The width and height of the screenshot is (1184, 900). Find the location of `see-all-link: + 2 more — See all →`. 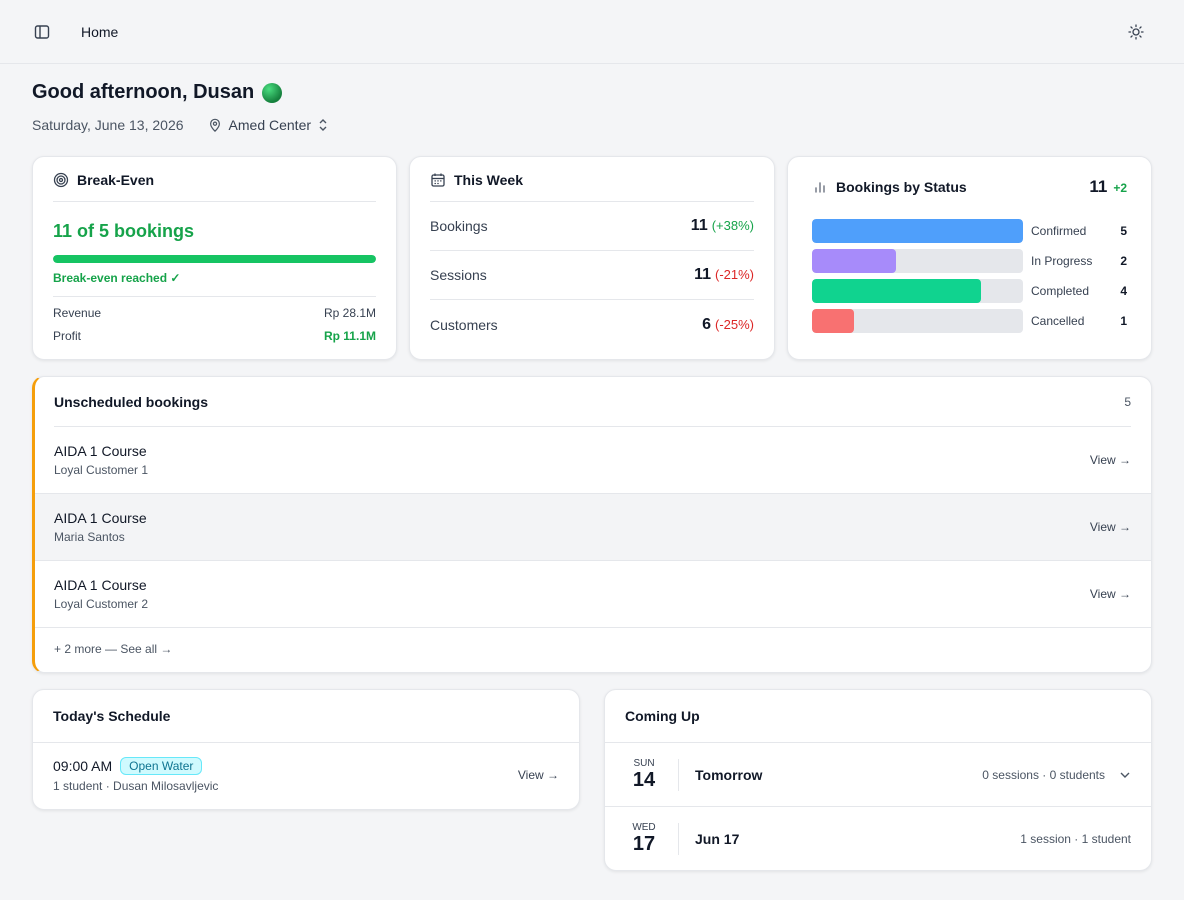

see-all-link: + 2 more — See all → is located at coordinates (113, 649).